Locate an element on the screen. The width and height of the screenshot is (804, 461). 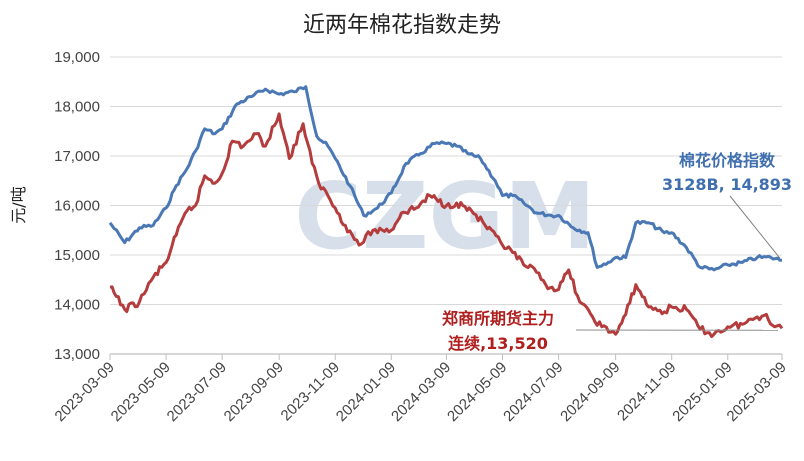
y-tick-label: 15,000 is located at coordinates (77, 255).